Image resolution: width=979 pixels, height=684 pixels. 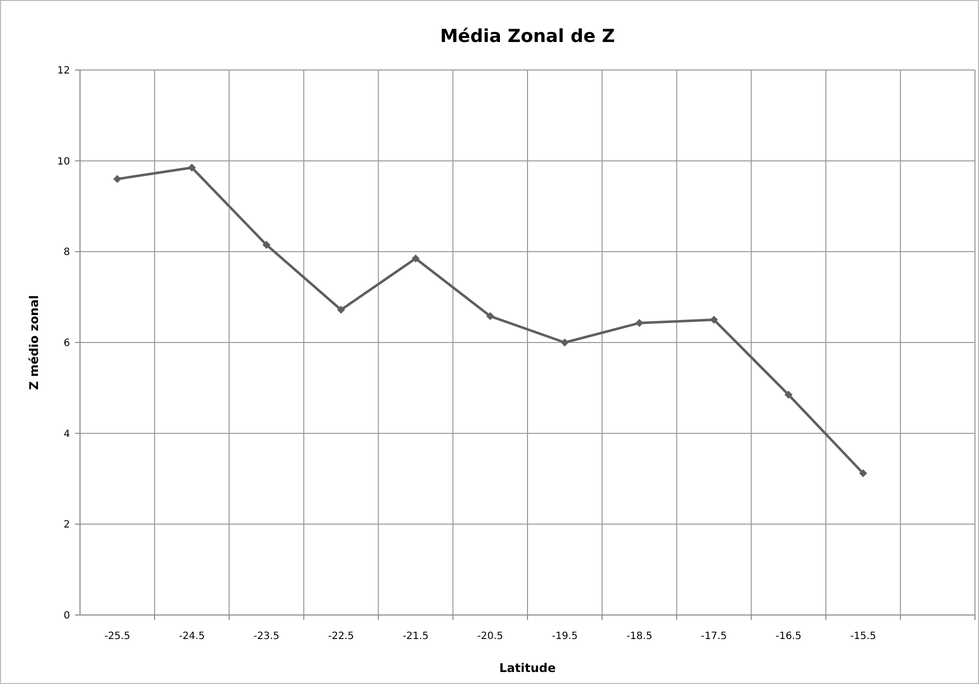 I want to click on x-tick-label: -24.5, so click(x=191, y=636).